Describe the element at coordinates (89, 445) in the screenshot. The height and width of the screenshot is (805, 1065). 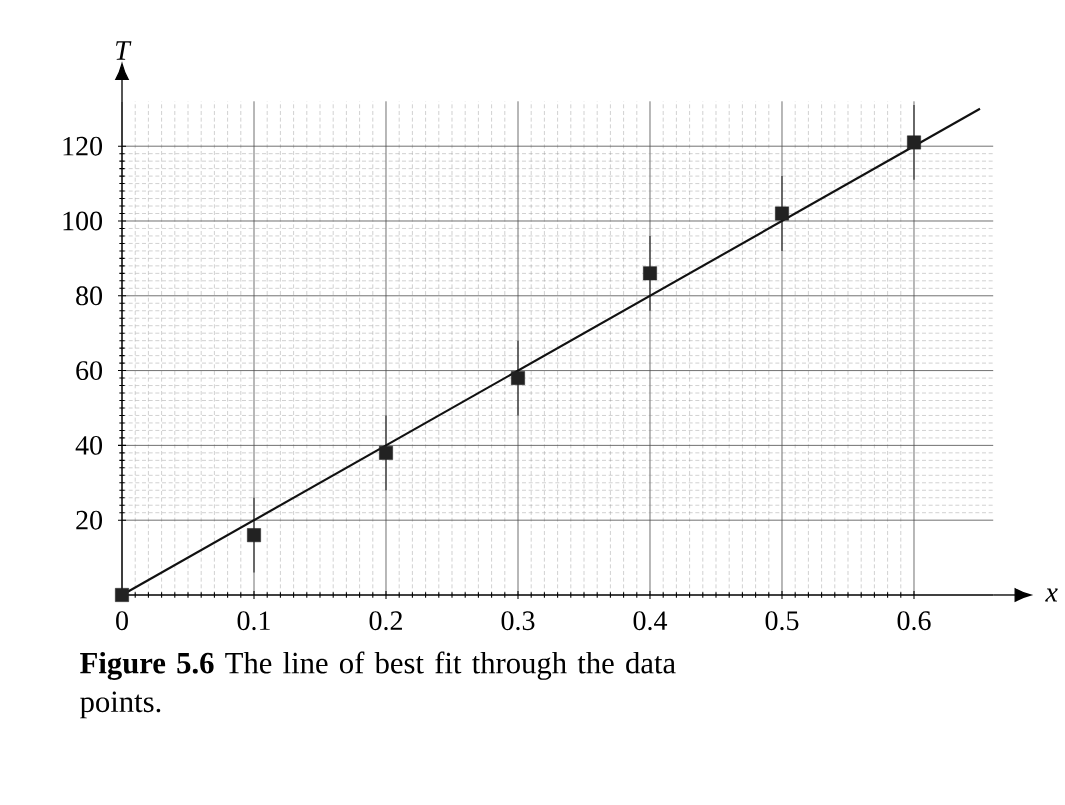
I see `y-tick-label: 40` at that location.